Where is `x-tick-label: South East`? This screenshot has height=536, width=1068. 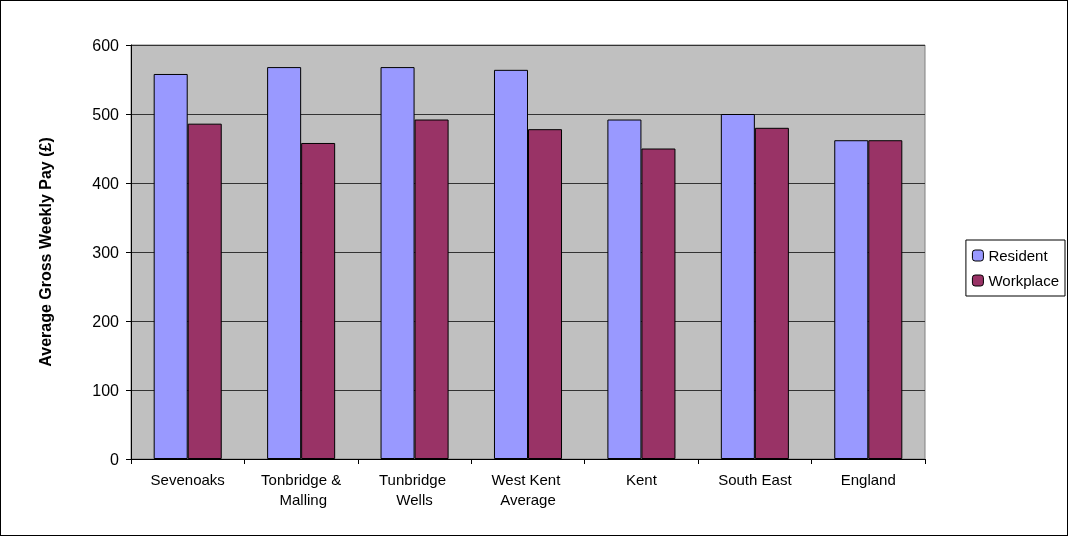
x-tick-label: South East is located at coordinates (755, 479).